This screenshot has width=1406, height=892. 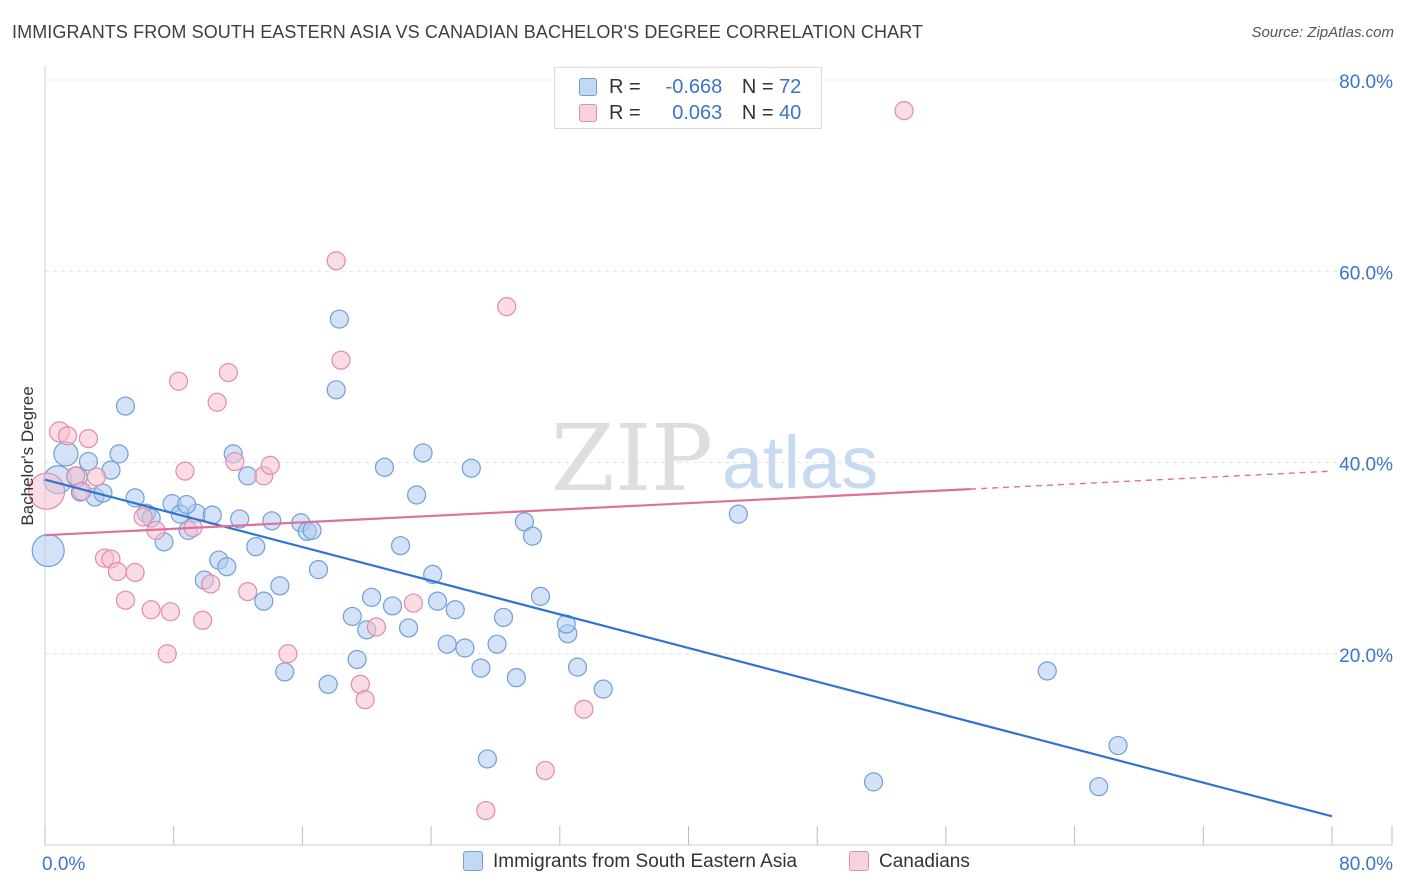 What do you see at coordinates (1151, 480) in the screenshot?
I see `trend-line-extension` at bounding box center [1151, 480].